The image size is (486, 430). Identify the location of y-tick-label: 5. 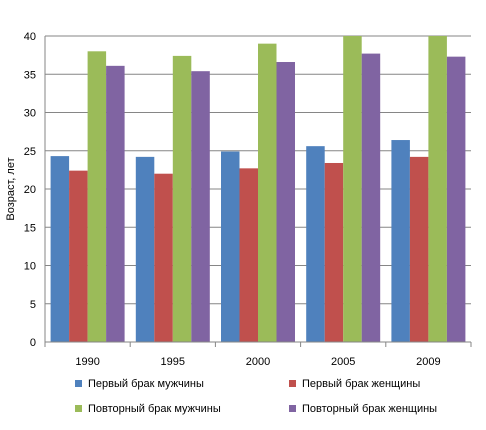
(33, 305).